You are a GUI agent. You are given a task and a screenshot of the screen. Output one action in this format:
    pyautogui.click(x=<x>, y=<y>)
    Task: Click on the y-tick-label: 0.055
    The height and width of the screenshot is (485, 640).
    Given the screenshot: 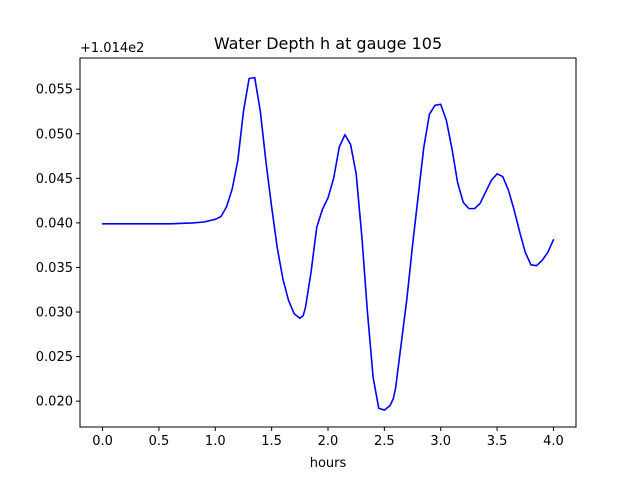 What is the action you would take?
    pyautogui.click(x=54, y=90)
    